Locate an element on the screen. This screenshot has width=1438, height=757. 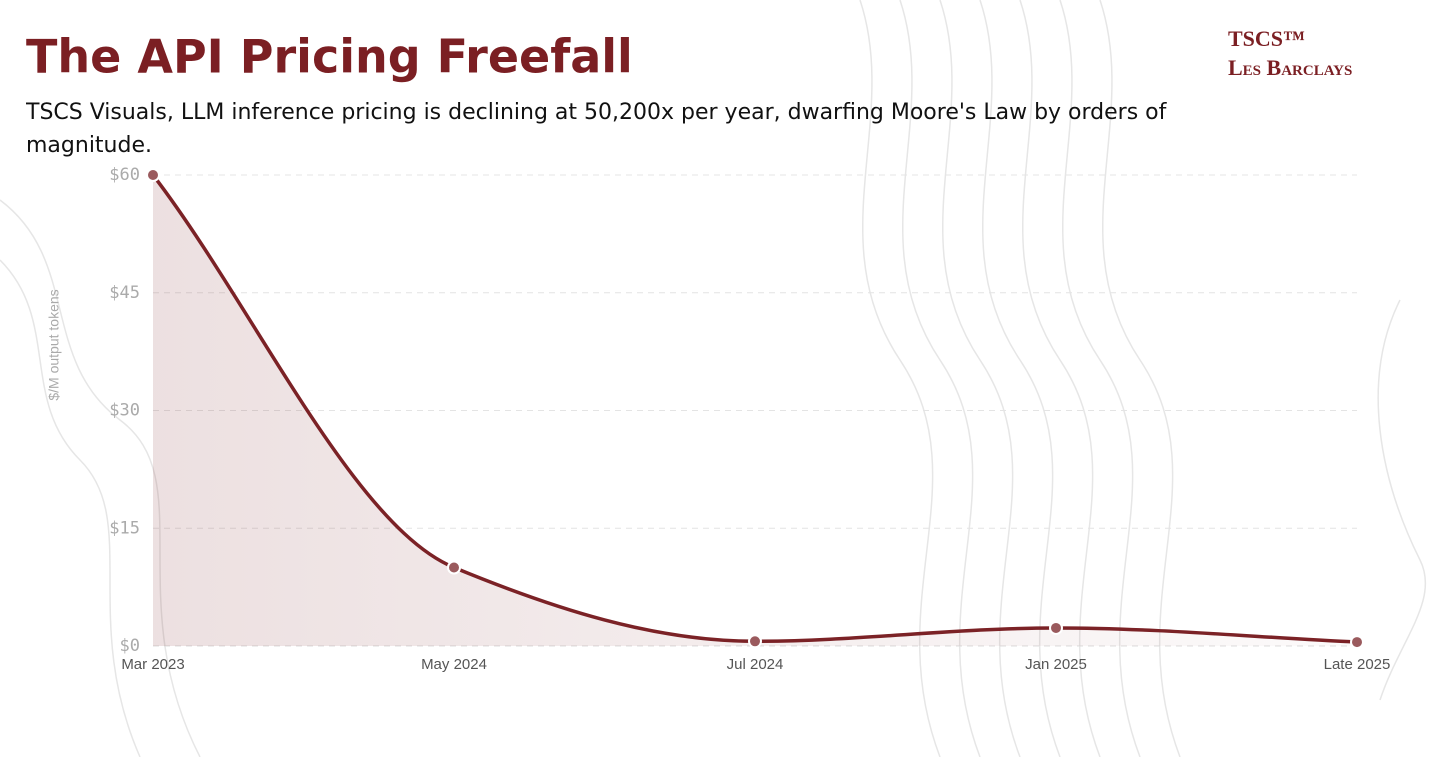
chart-title: The API Pricing Freefall is located at coordinates (329, 57).